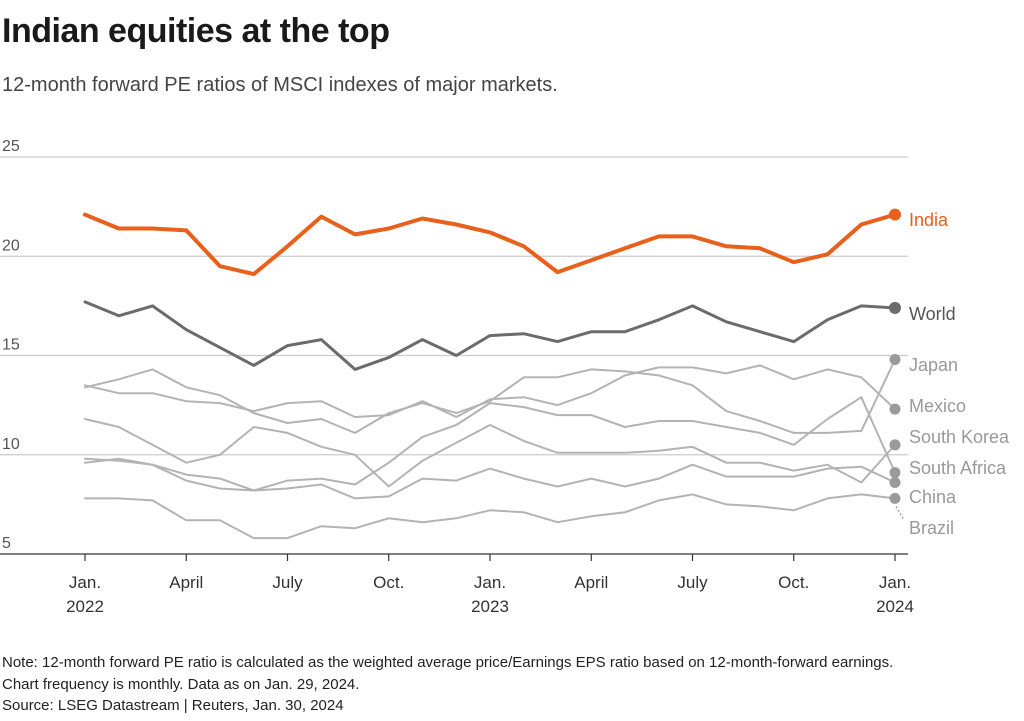 The width and height of the screenshot is (1024, 721). I want to click on series-line-south-africa, so click(490, 444).